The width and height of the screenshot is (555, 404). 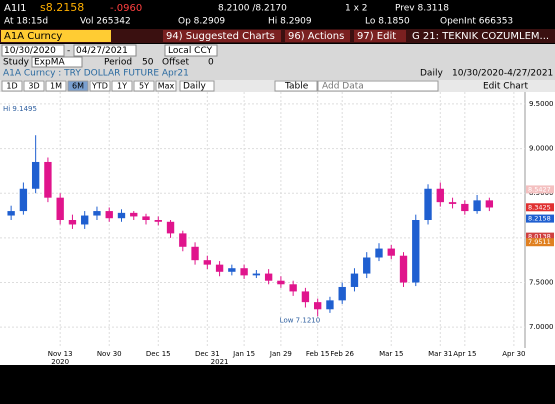 I want to click on offset-label: Offset, so click(x=176, y=63).